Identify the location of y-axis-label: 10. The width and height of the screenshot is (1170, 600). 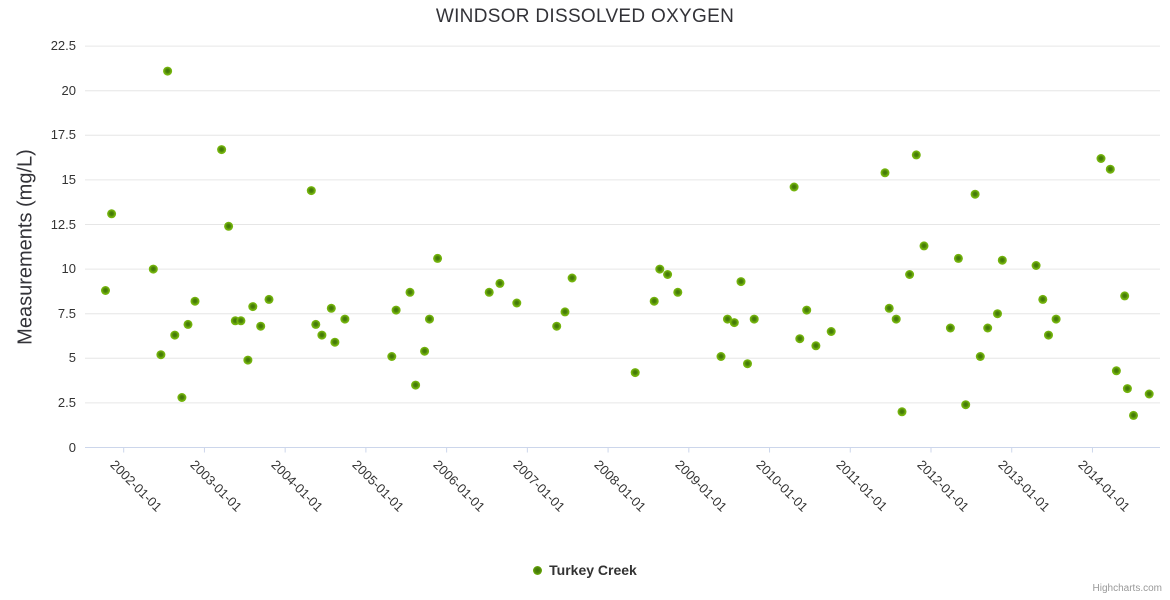
(68, 269).